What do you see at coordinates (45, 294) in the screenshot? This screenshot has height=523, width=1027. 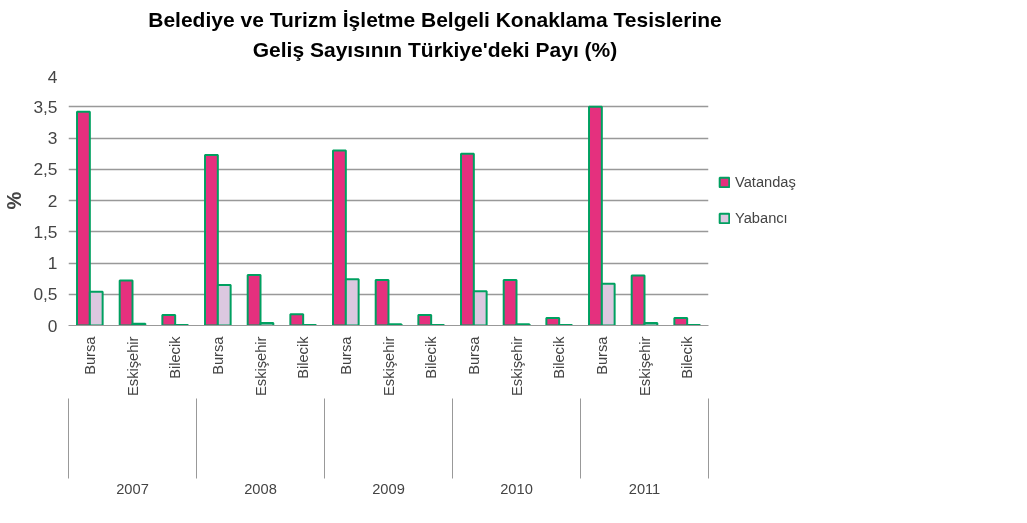 I see `y-tick-label: 0,5` at bounding box center [45, 294].